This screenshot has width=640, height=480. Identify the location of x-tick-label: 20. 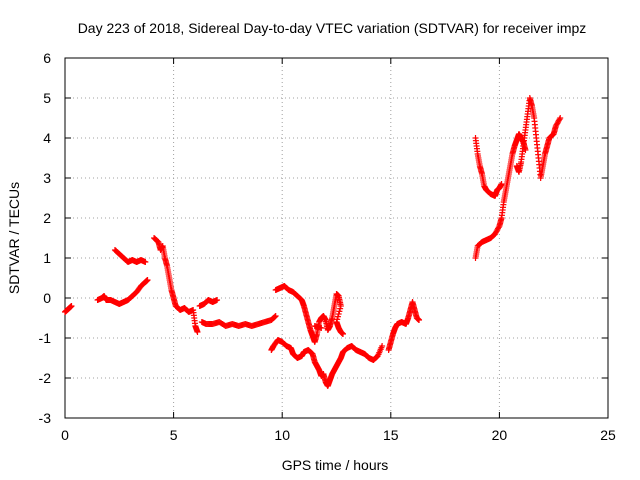
(500, 435).